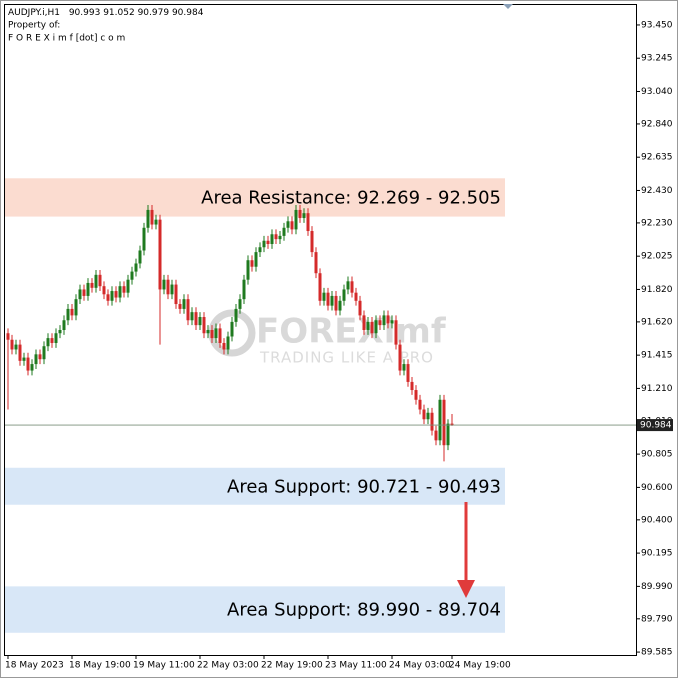  Describe the element at coordinates (657, 322) in the screenshot. I see `y-tick-label: 91.620` at that location.